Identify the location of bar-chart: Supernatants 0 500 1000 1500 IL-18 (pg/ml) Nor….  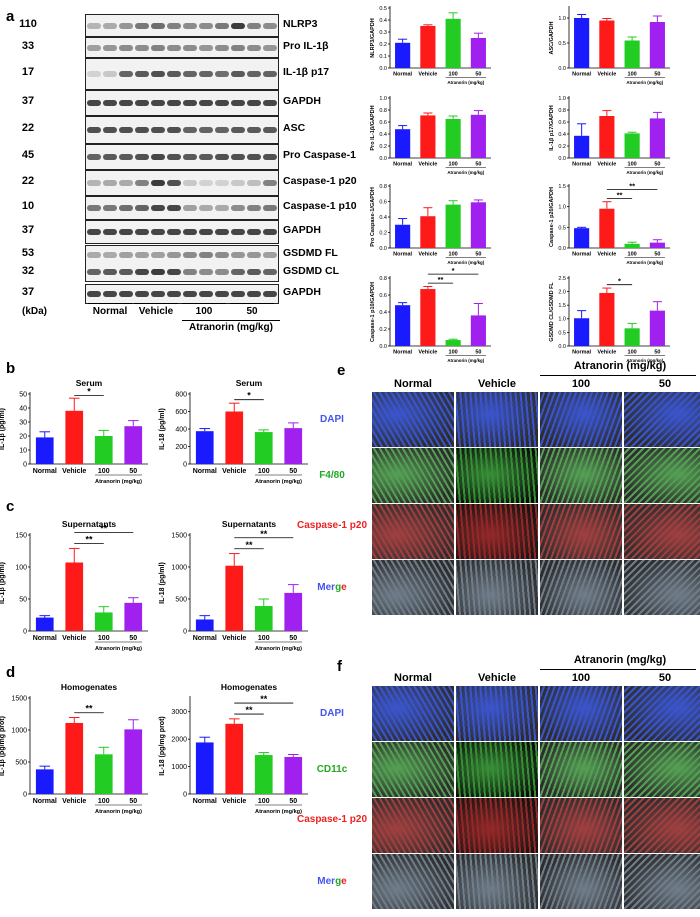
(233, 585).